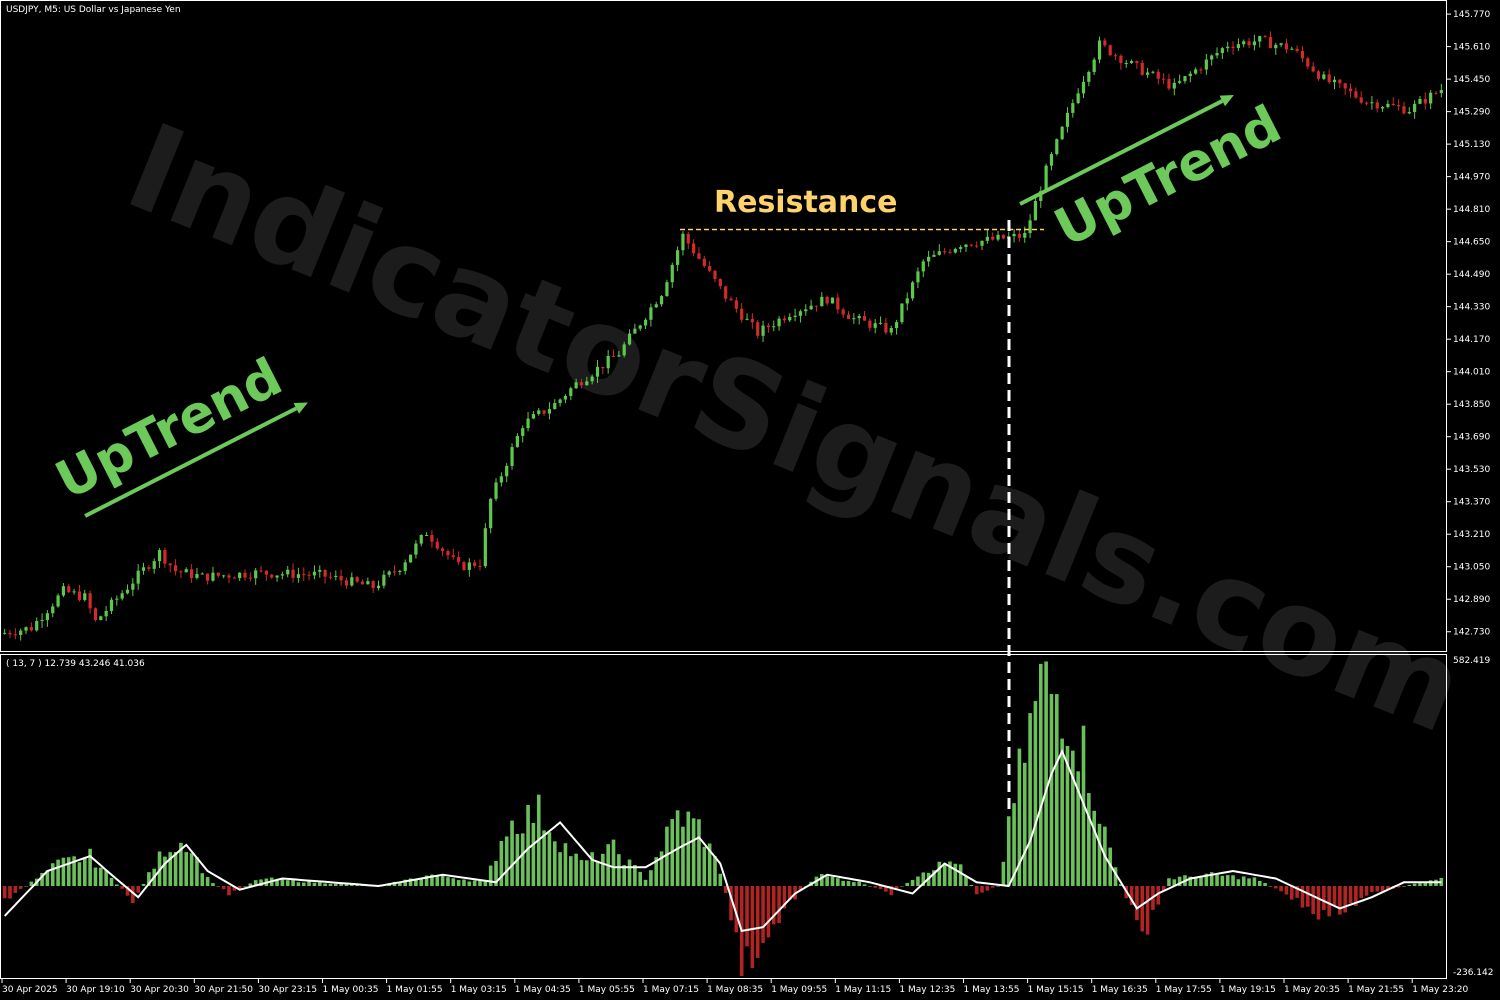  Describe the element at coordinates (806, 202) in the screenshot. I see `resistance-label: Resistance` at that location.